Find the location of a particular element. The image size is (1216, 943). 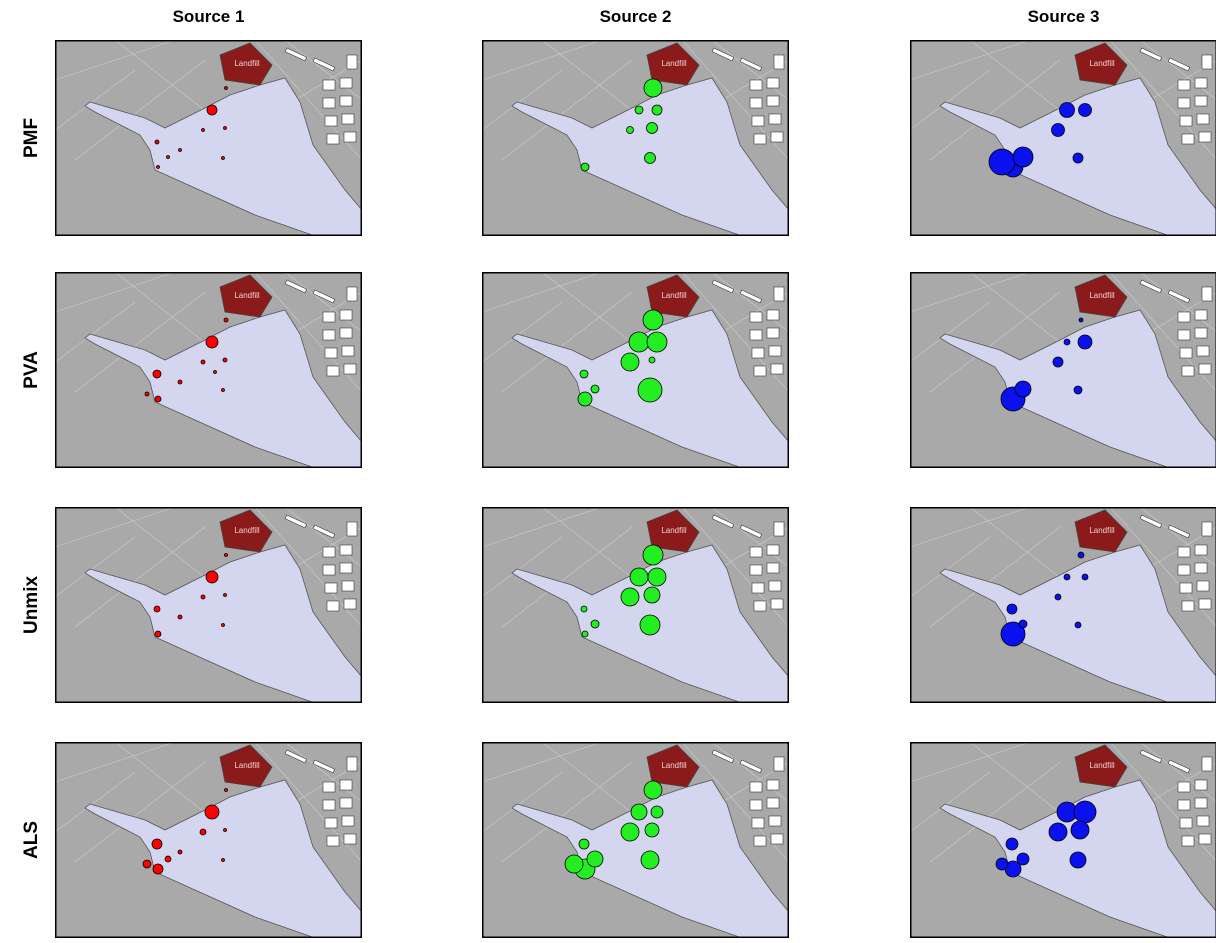

column-title: Source 3 is located at coordinates (1064, 16).